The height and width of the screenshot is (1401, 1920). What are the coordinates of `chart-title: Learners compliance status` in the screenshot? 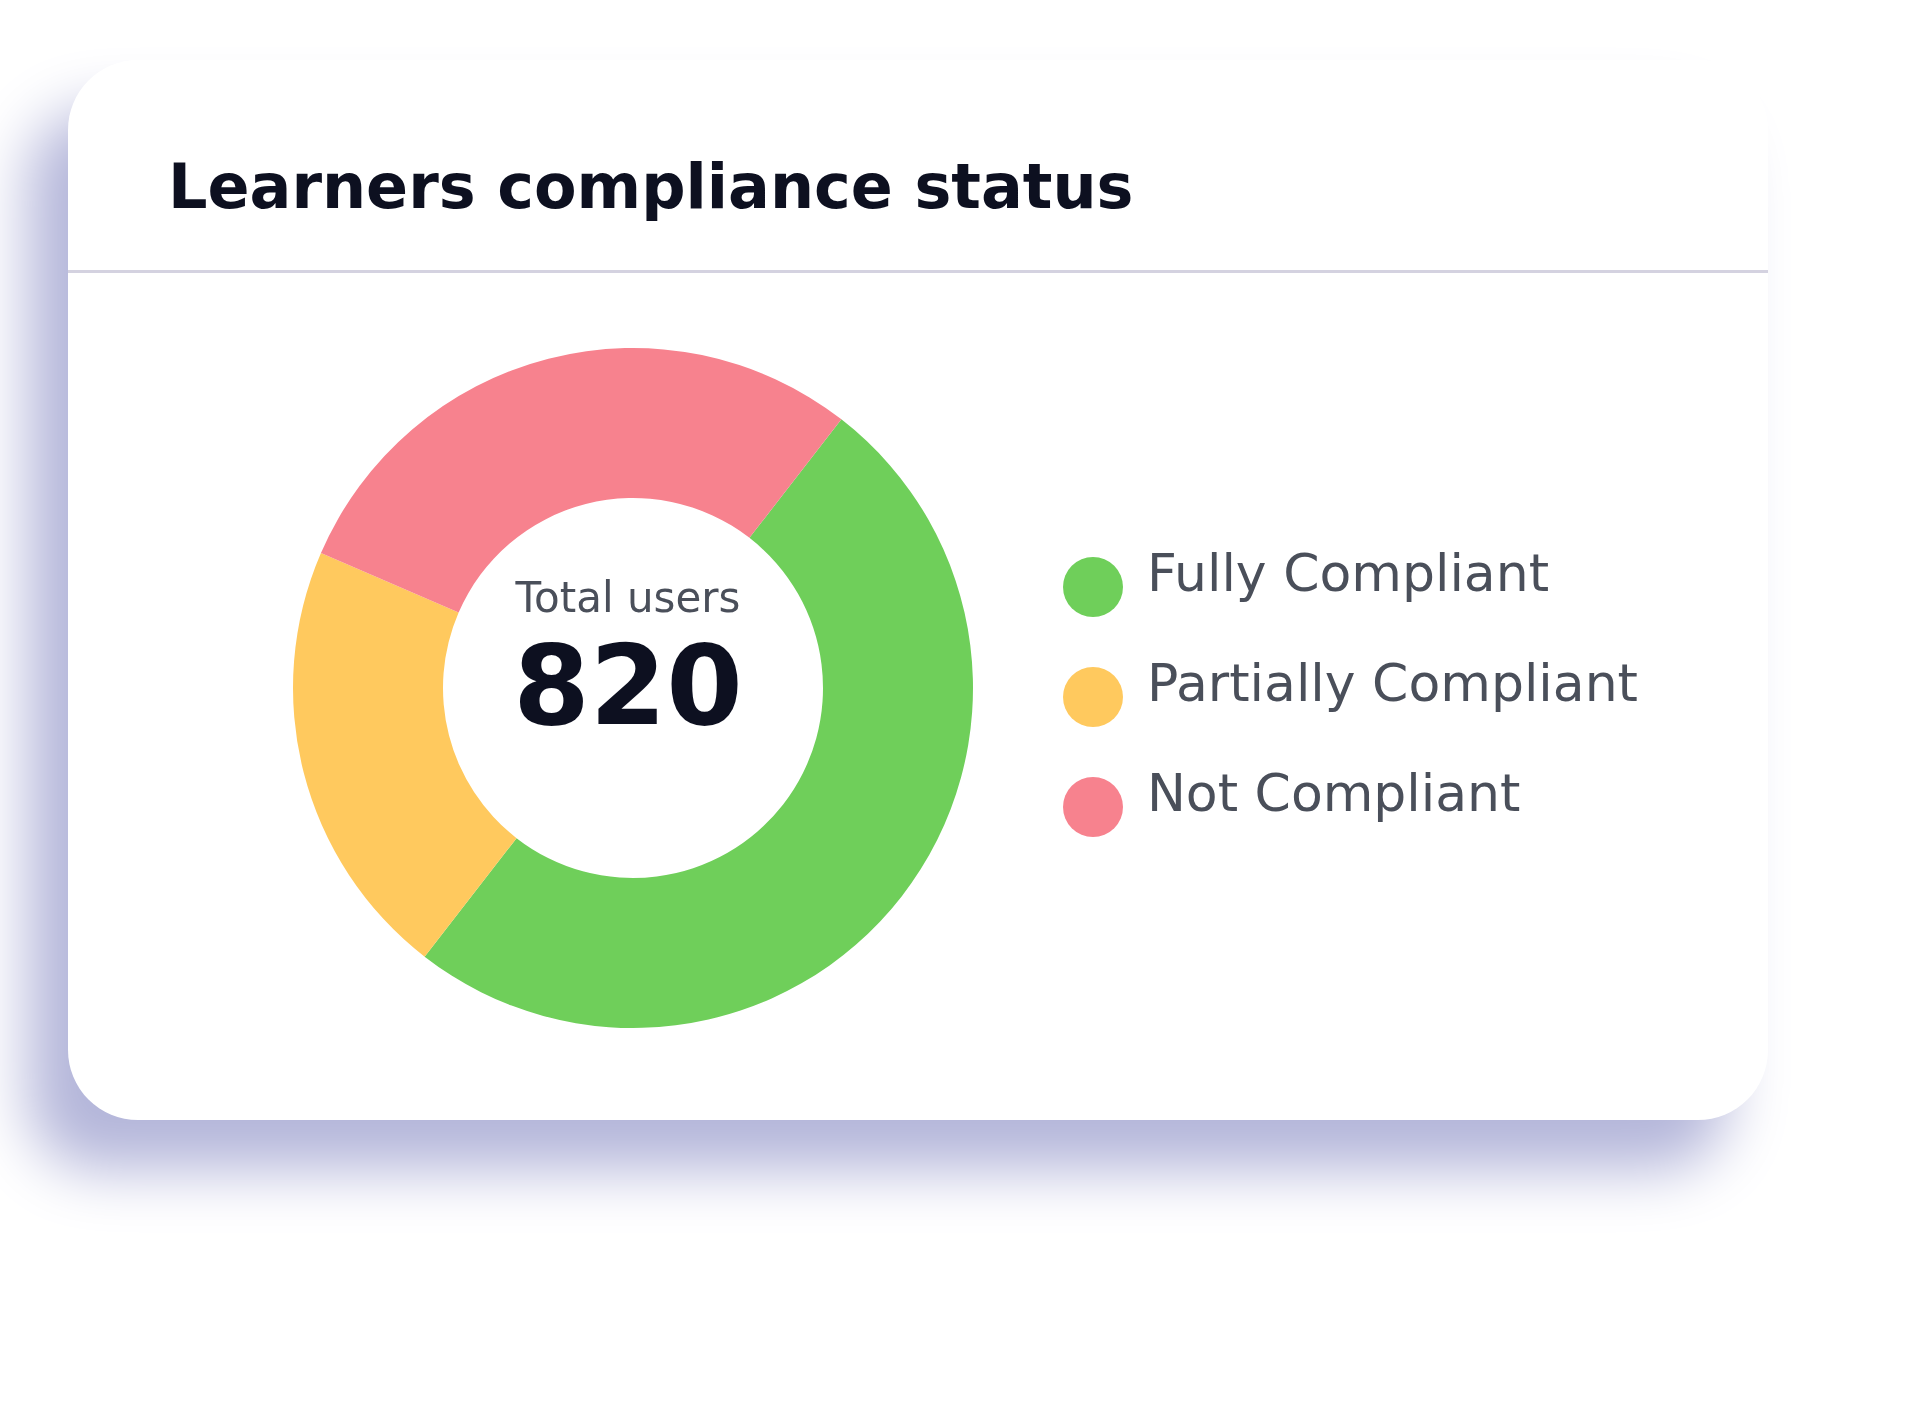 It's located at (651, 186).